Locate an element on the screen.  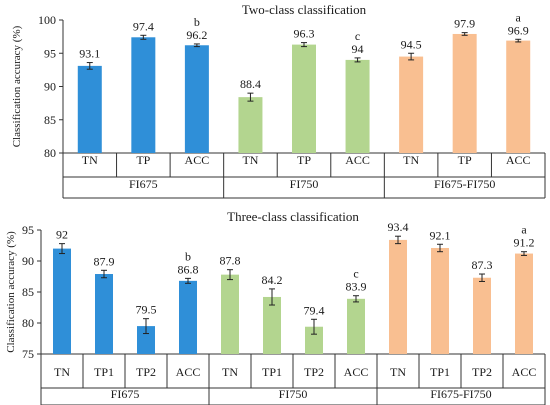
data-label: 94.5 is located at coordinates (411, 44).